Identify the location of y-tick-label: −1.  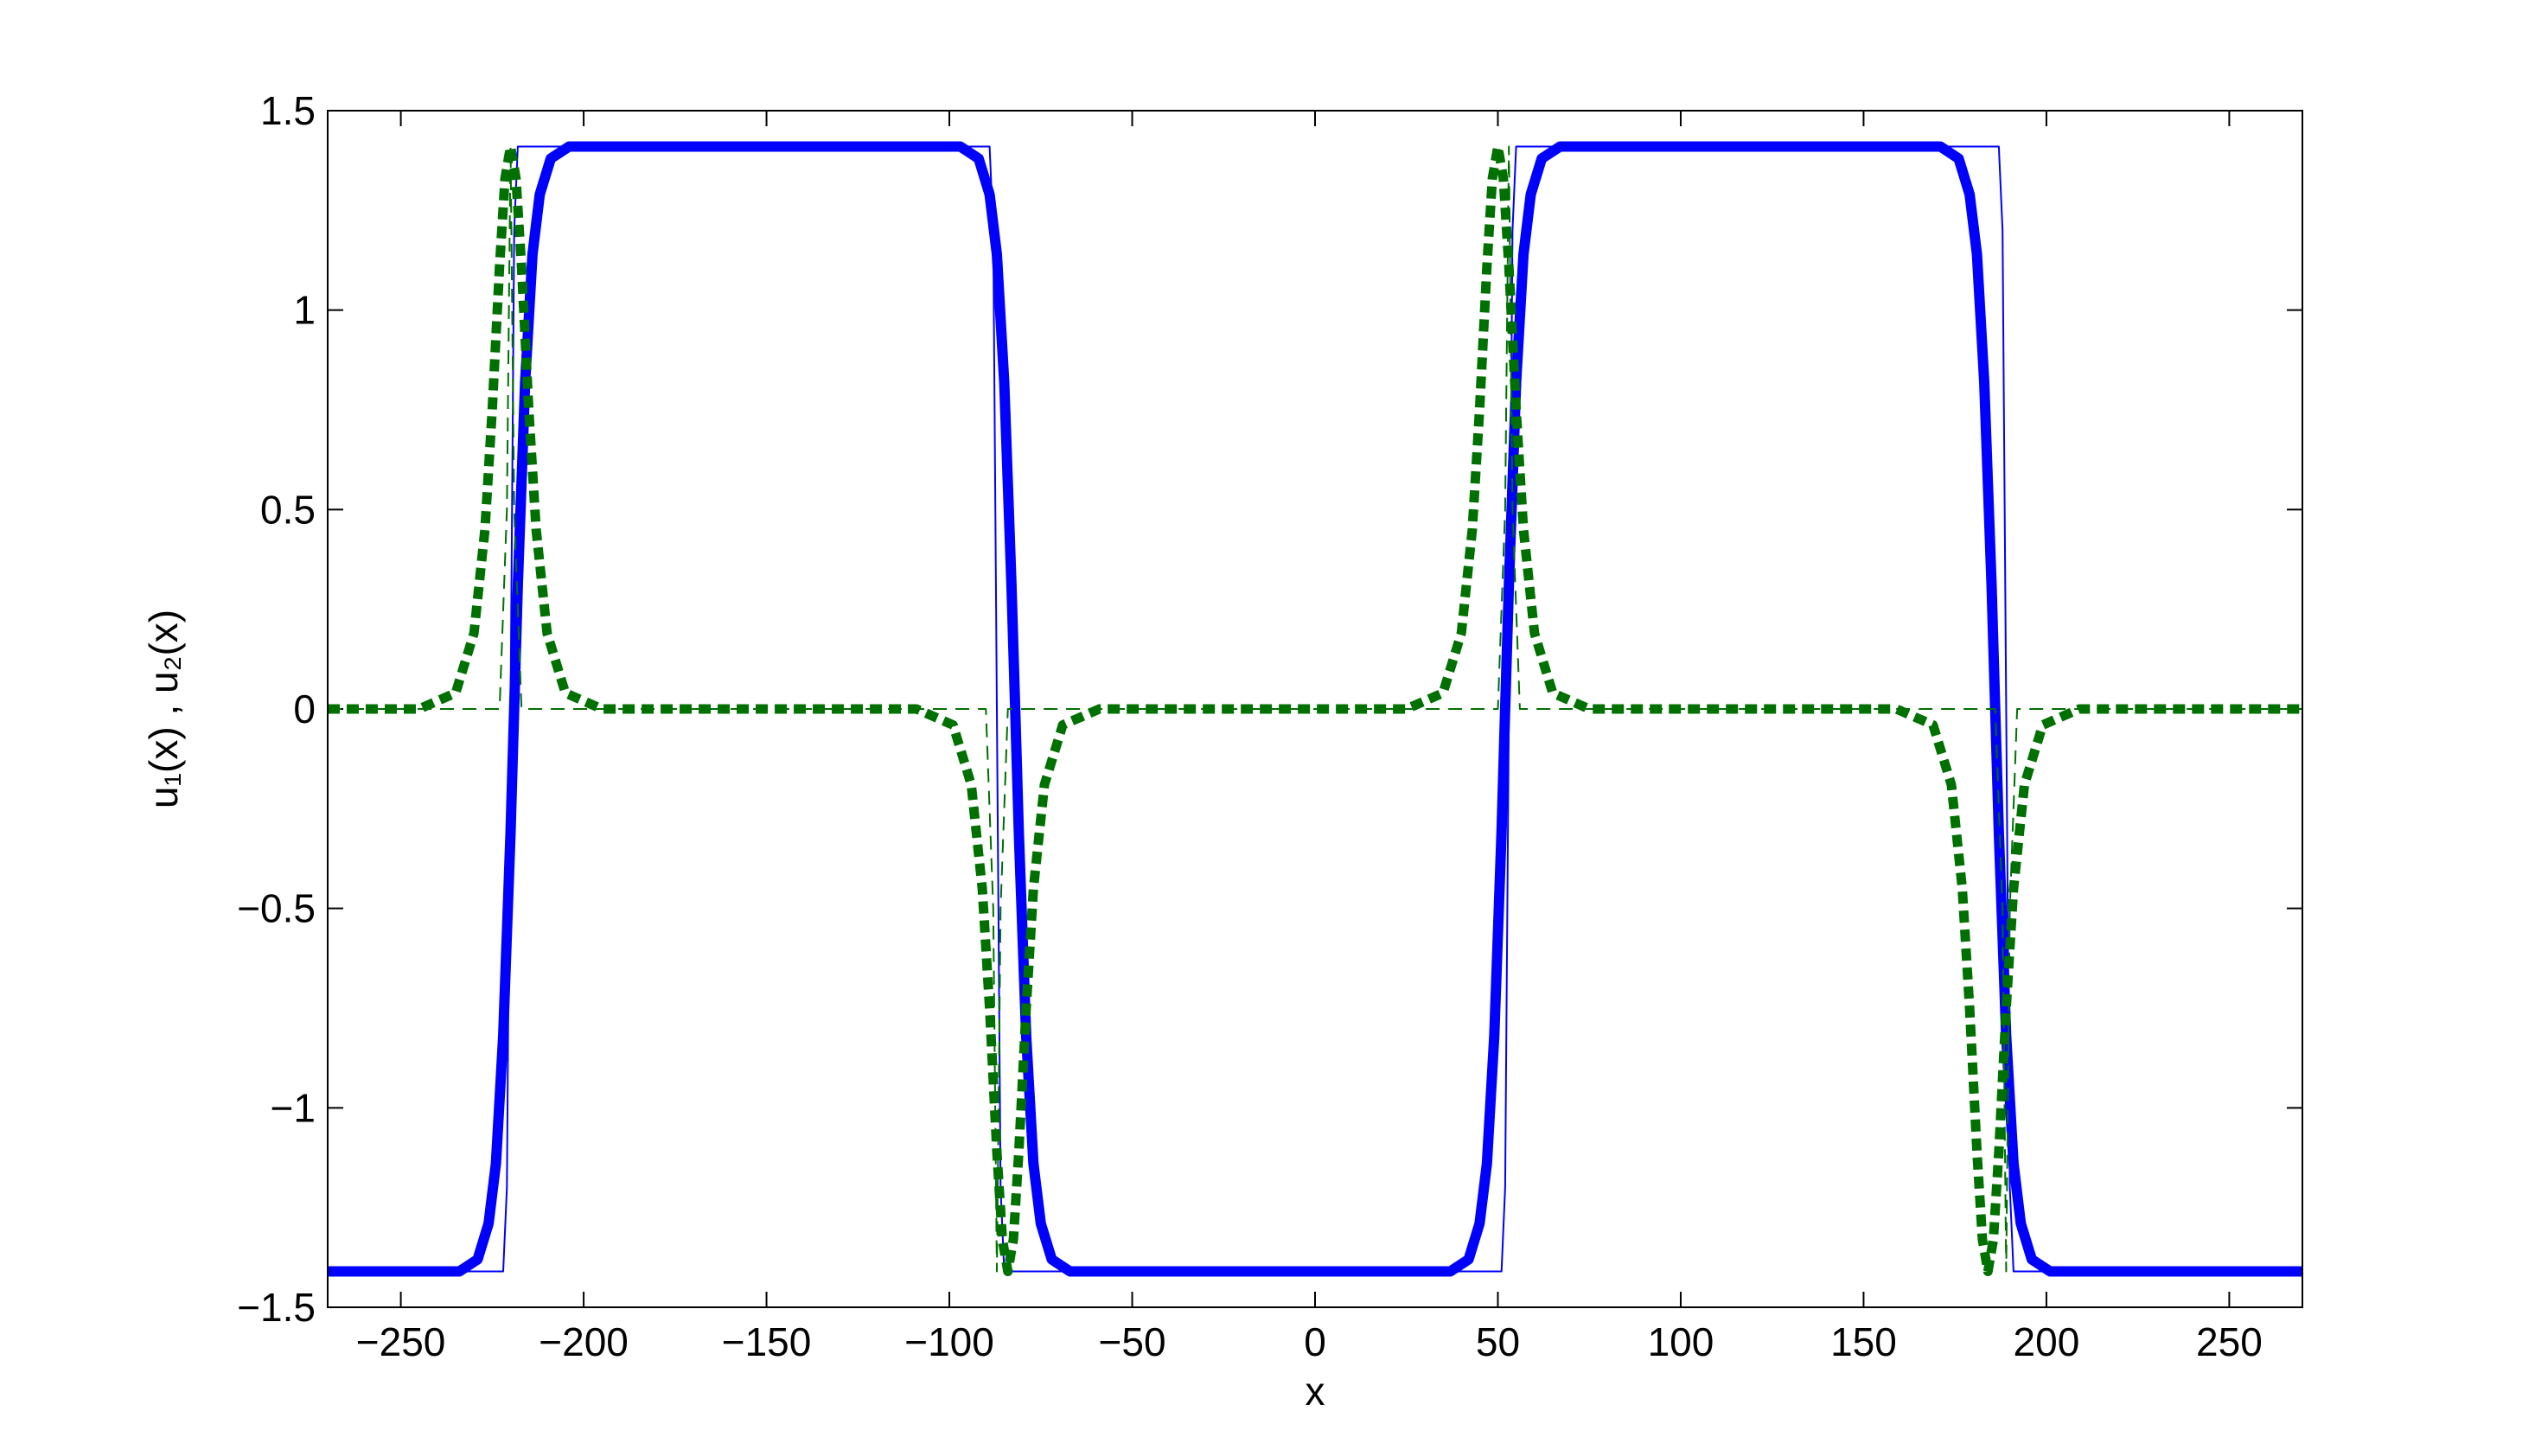
(293, 1108).